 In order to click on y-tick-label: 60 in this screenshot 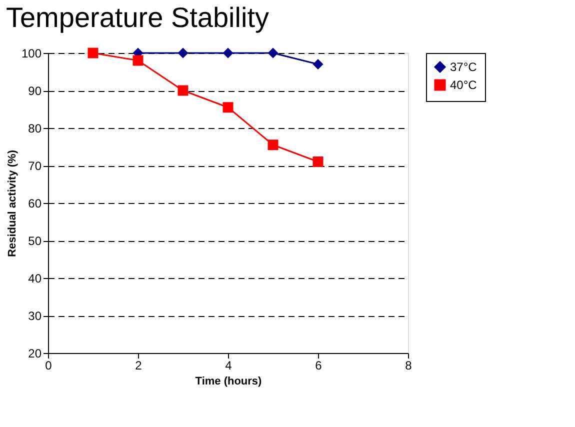, I will do `click(35, 203)`.